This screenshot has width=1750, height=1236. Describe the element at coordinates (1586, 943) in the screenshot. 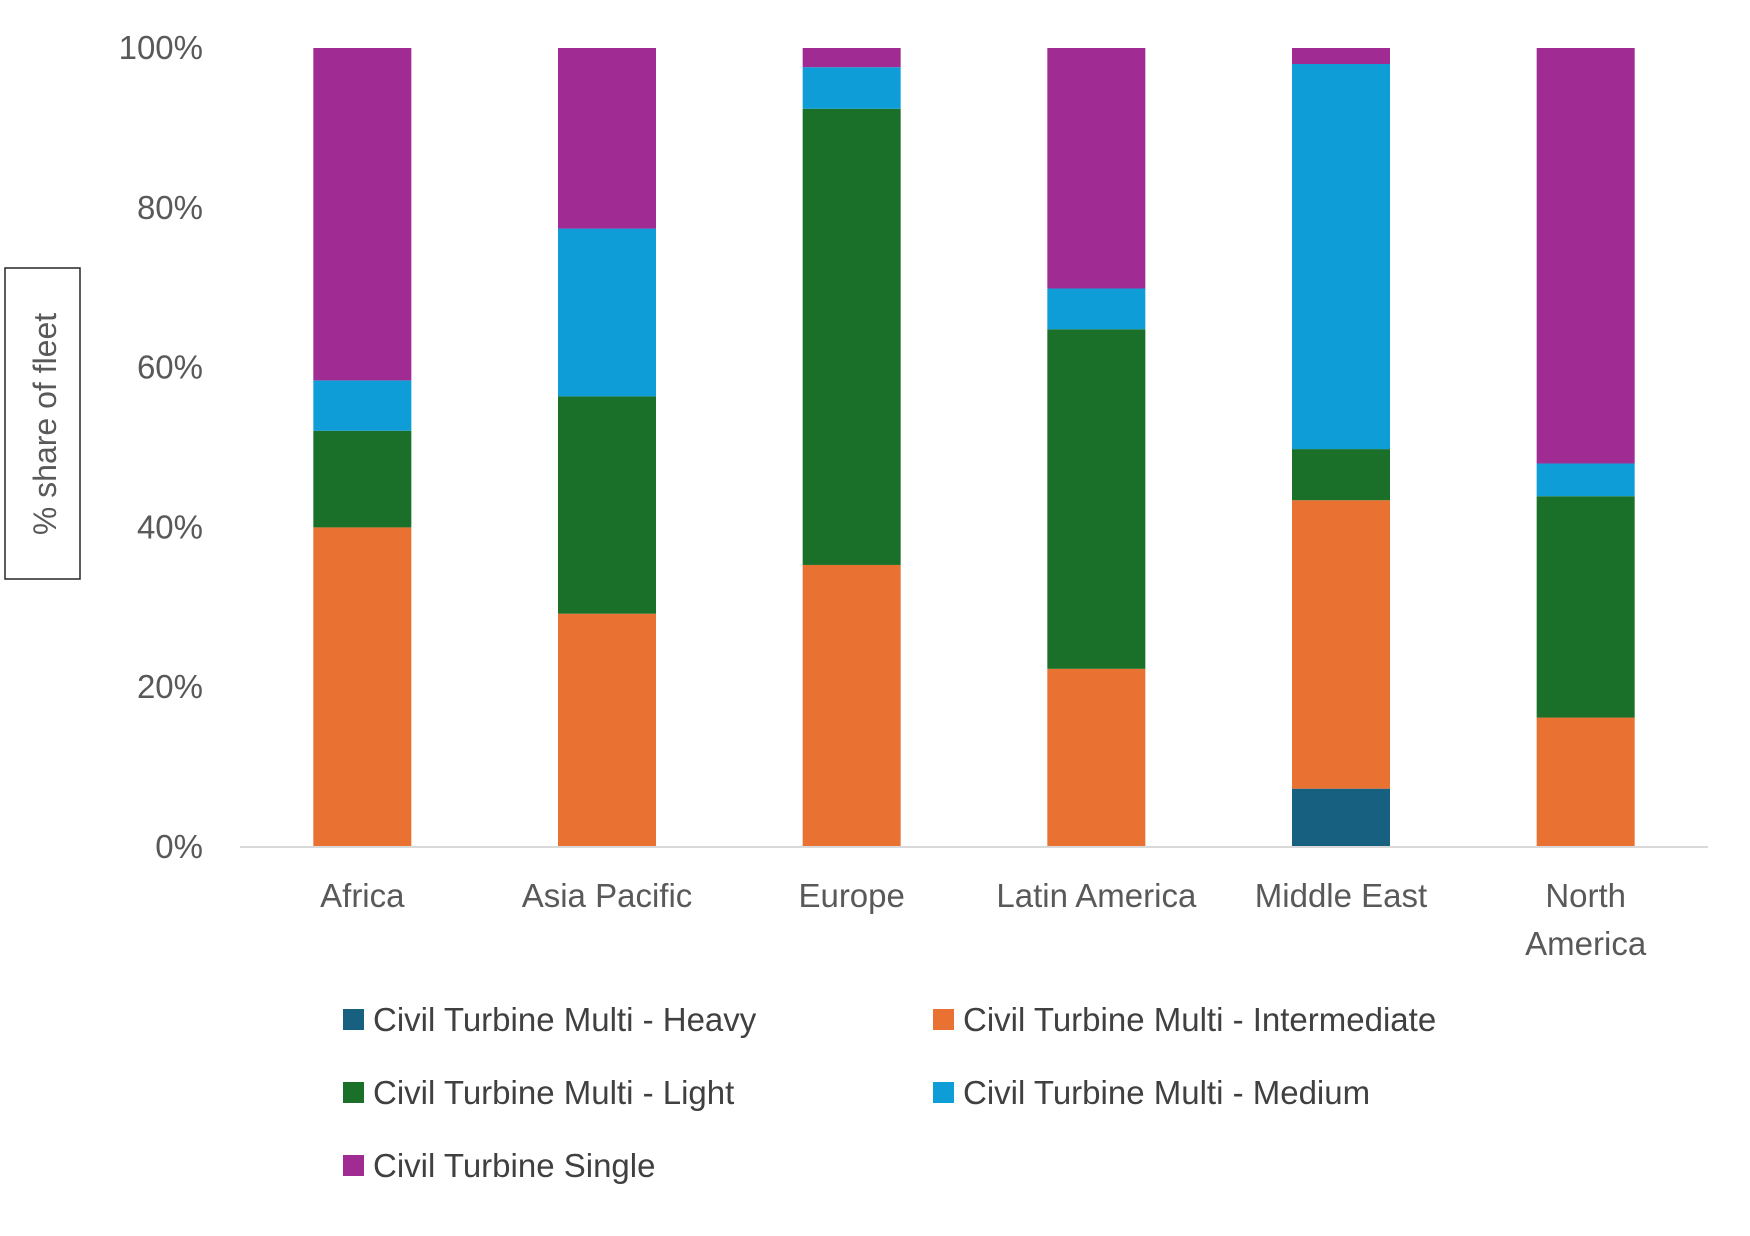

I see `x-tick-label: America` at that location.